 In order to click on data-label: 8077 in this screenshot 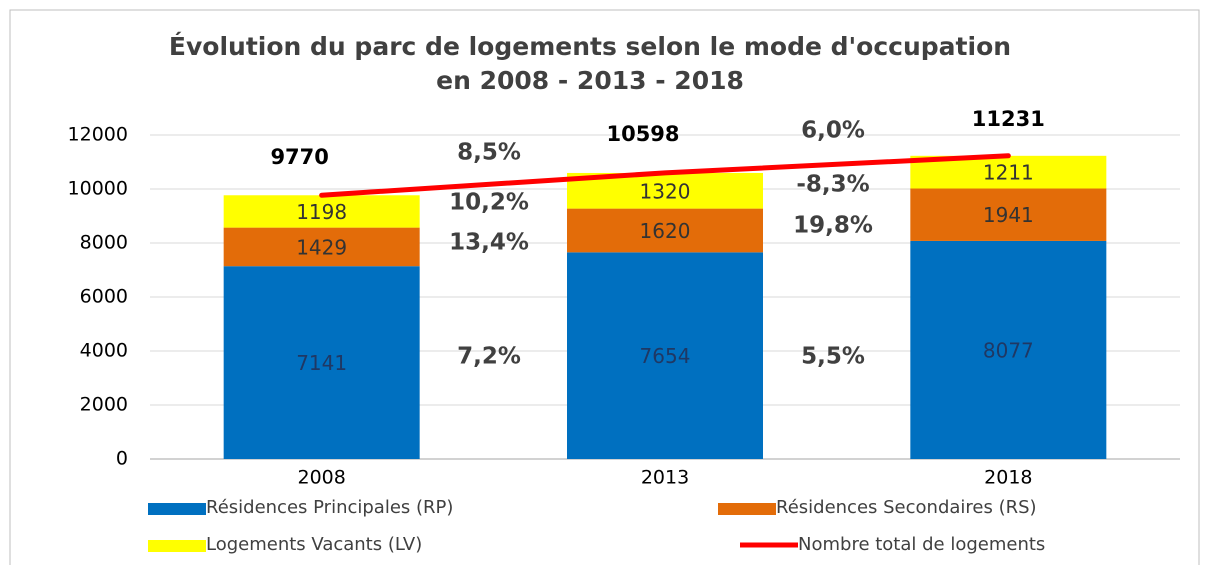, I will do `click(1008, 350)`.